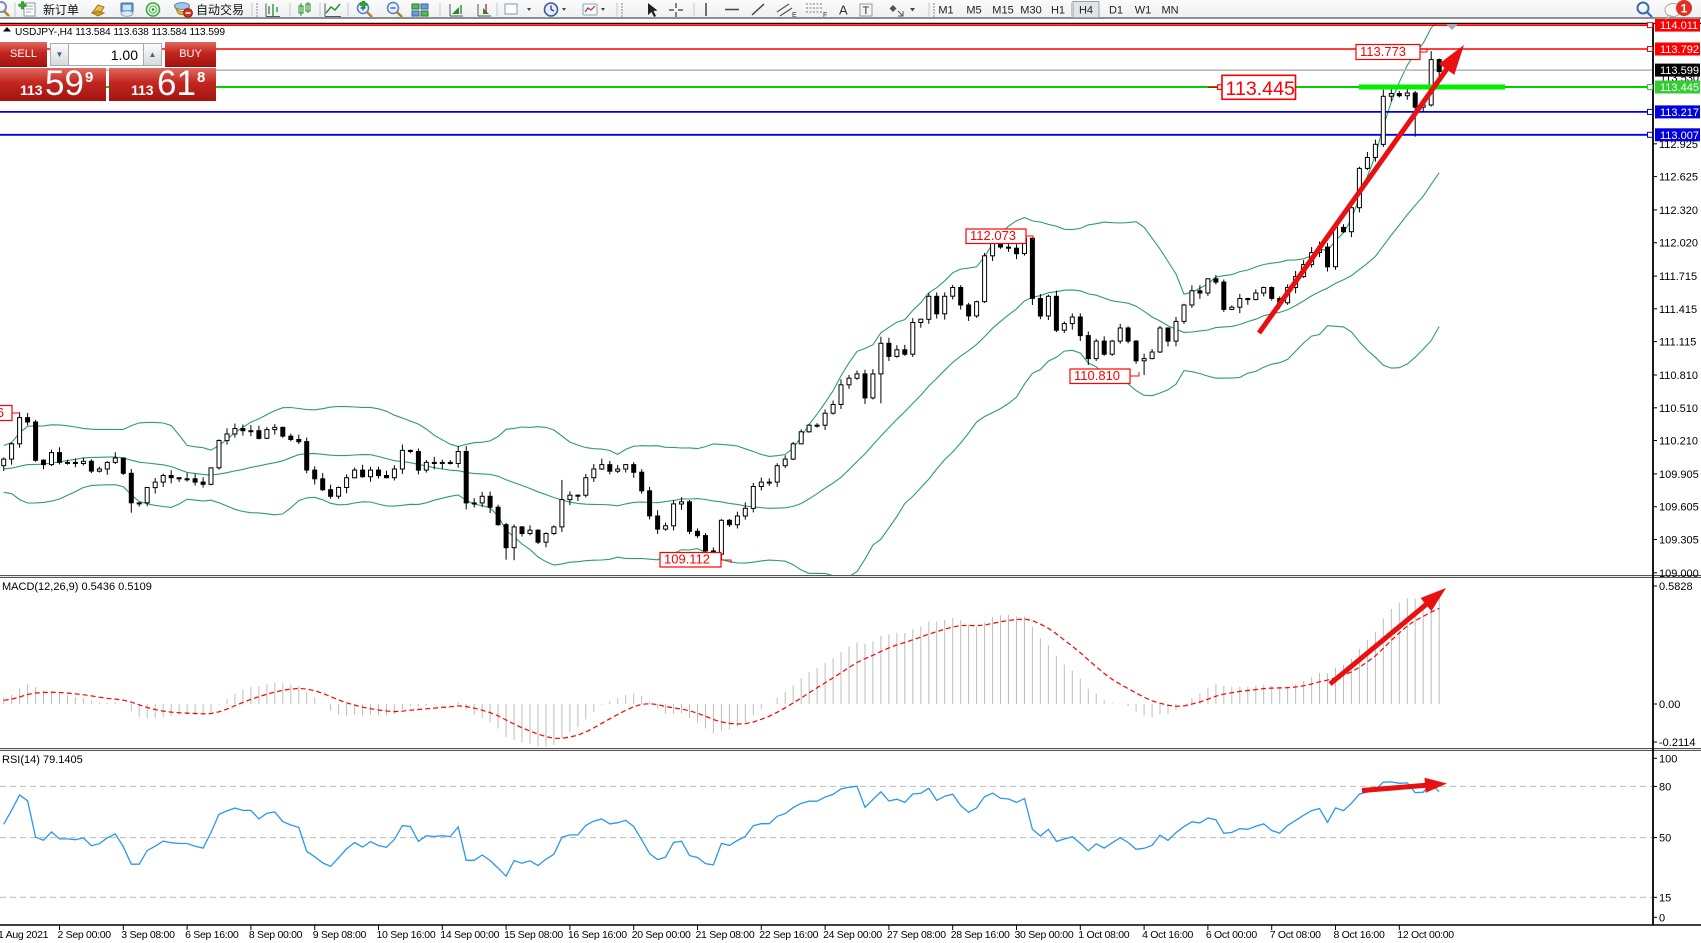 This screenshot has width=1701, height=943. What do you see at coordinates (866, 11) in the screenshot?
I see `svg-text: T` at bounding box center [866, 11].